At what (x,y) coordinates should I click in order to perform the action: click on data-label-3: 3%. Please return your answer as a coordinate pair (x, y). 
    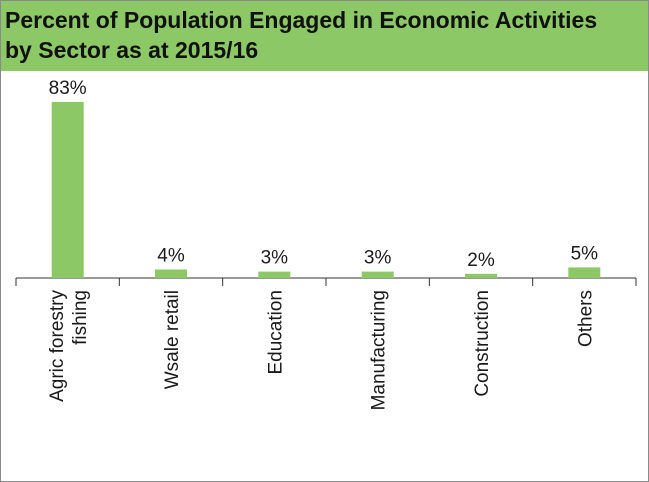
    Looking at the image, I should click on (275, 258).